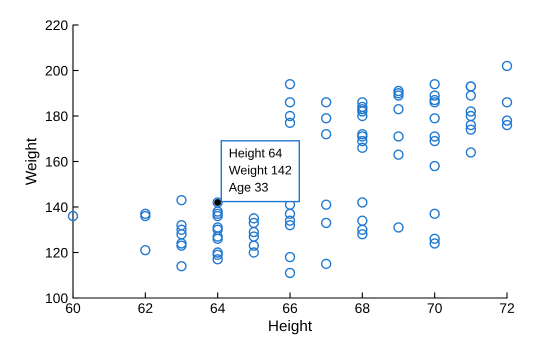  What do you see at coordinates (217, 308) in the screenshot?
I see `x-tick-label: 64` at bounding box center [217, 308].